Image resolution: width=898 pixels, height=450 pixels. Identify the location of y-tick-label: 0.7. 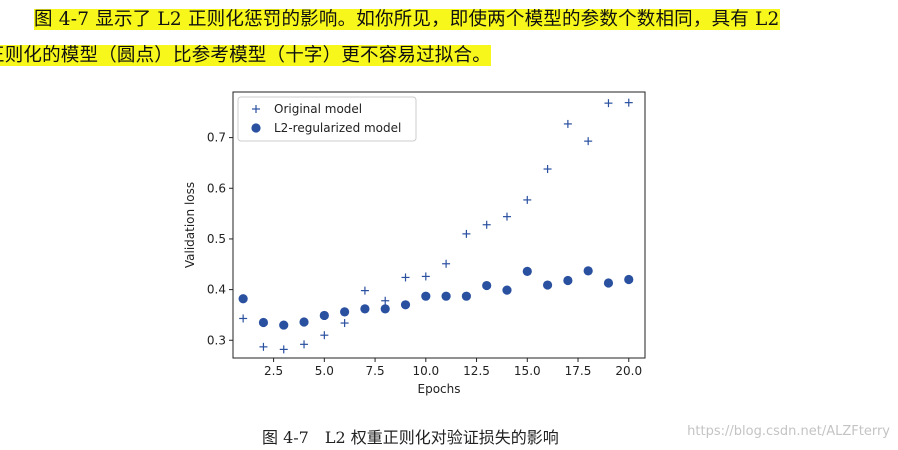
(216, 138).